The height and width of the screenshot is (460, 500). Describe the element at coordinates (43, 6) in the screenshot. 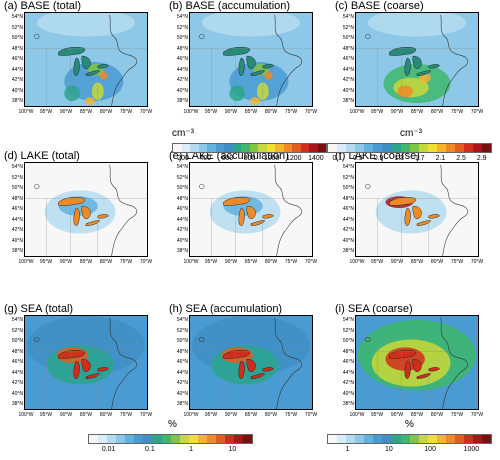

I see `panel-title: (a) BASE (total)` at that location.